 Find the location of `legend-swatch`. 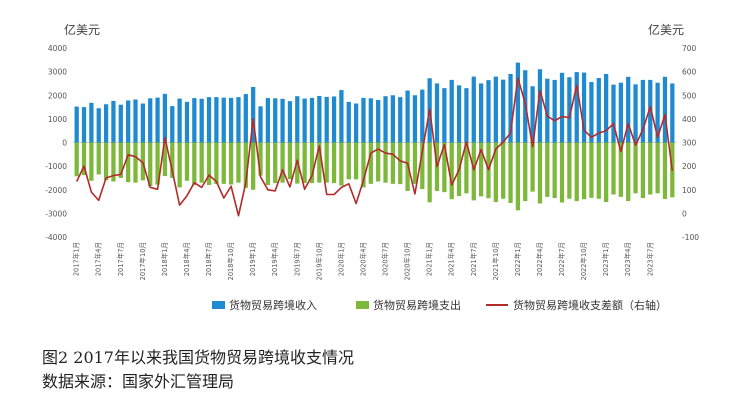

legend-swatch is located at coordinates (218, 305).